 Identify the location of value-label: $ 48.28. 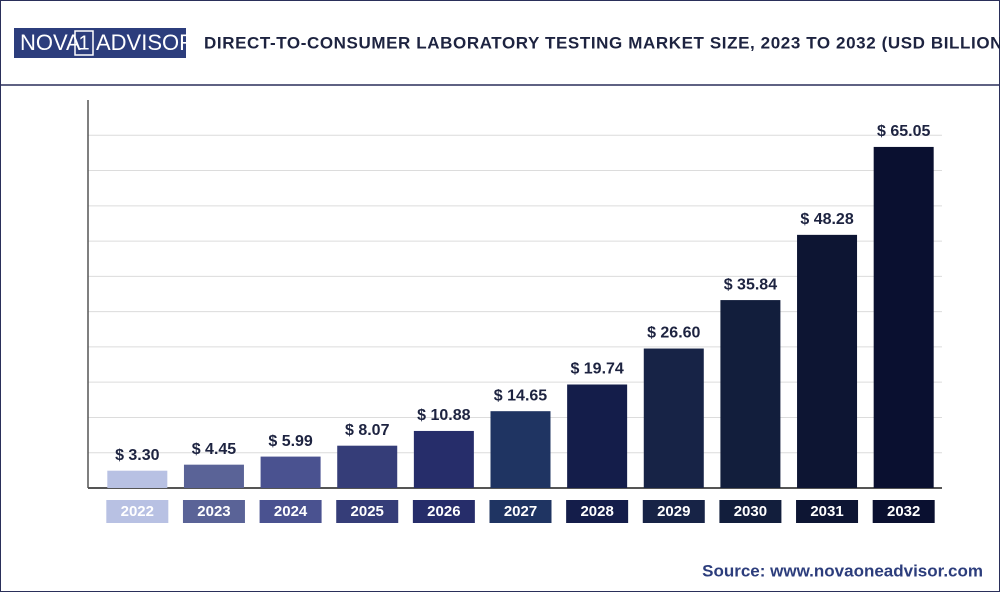
(826, 219).